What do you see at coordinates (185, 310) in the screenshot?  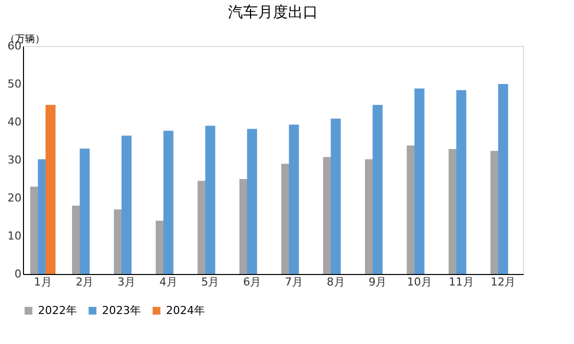 I see `legend-label: 2024年` at bounding box center [185, 310].